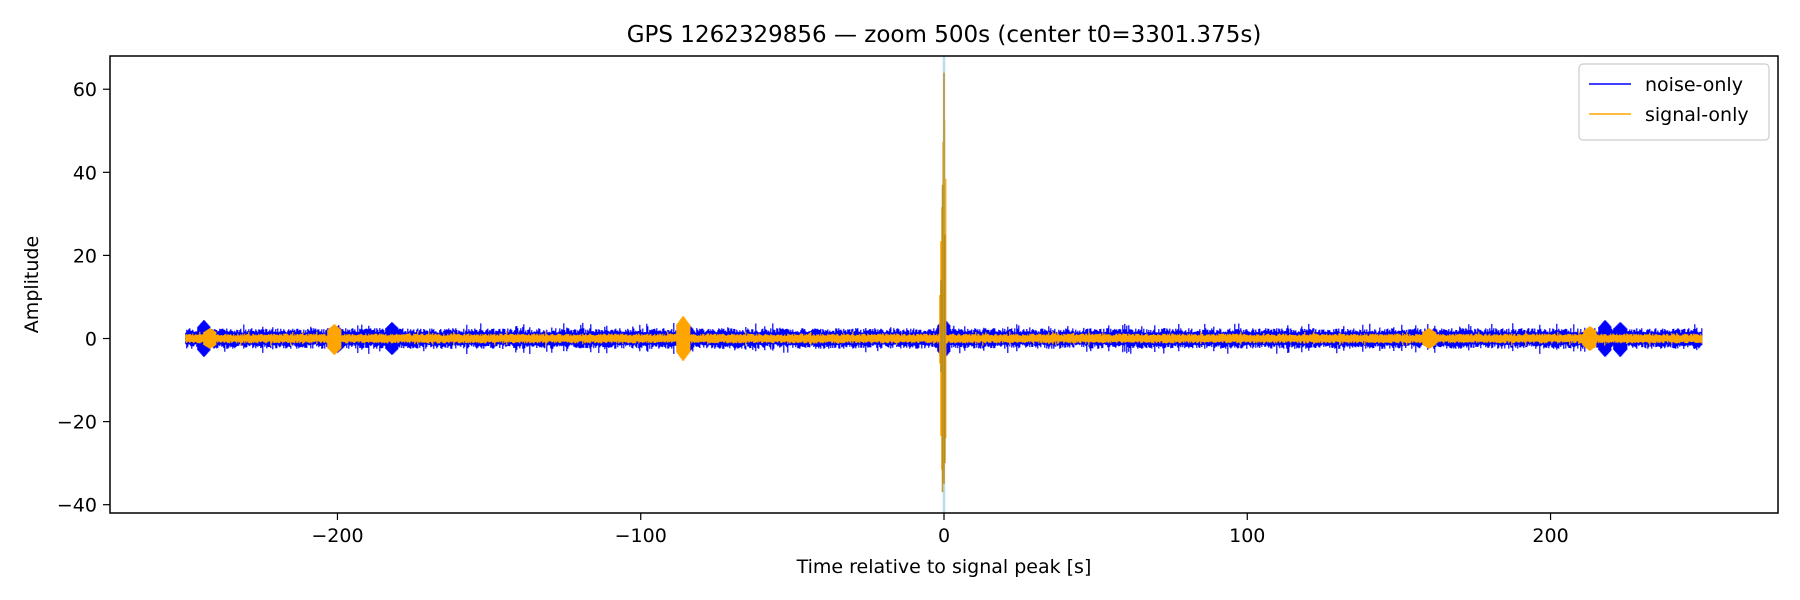 The image size is (1800, 600). Describe the element at coordinates (85, 256) in the screenshot. I see `y-tick-label: 20` at that location.